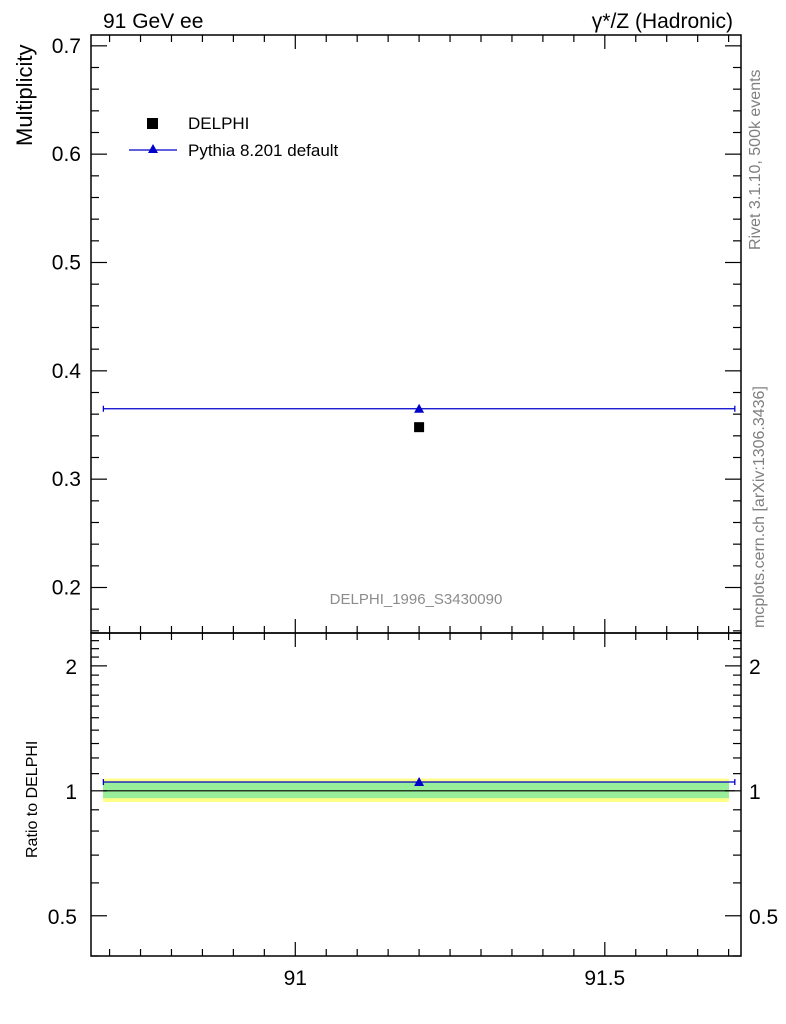 The height and width of the screenshot is (1024, 786). I want to click on delphi-point, so click(419, 427).